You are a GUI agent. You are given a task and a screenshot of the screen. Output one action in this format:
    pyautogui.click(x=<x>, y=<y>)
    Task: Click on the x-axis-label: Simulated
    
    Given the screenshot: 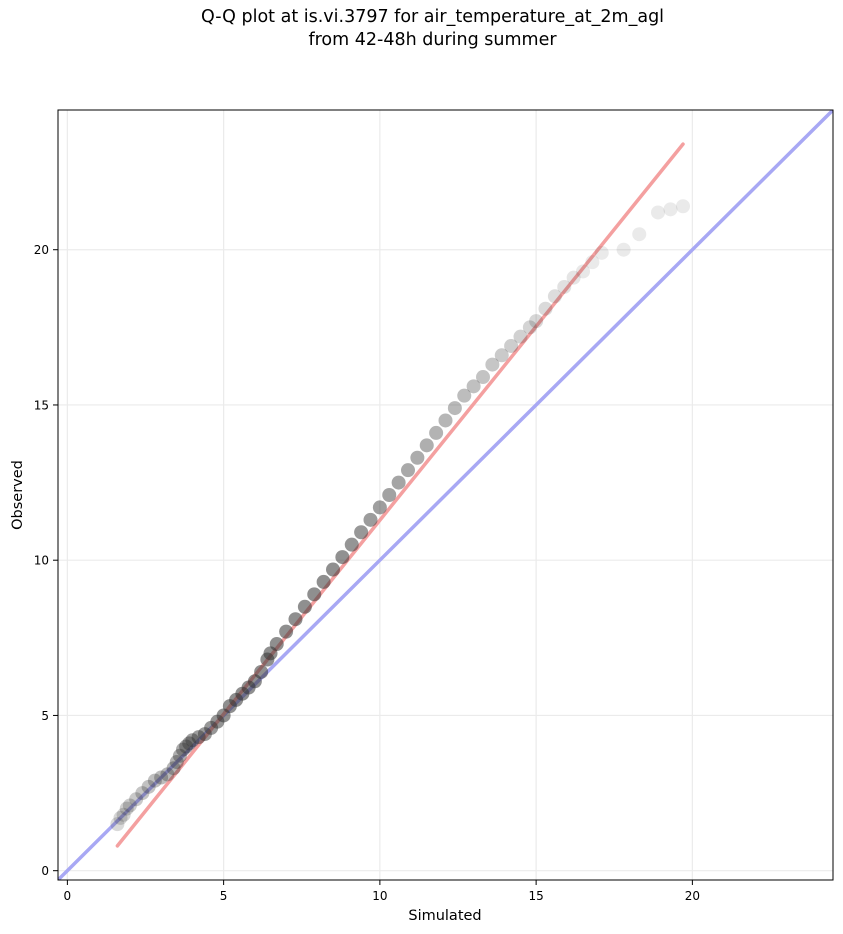 What is the action you would take?
    pyautogui.click(x=444, y=916)
    